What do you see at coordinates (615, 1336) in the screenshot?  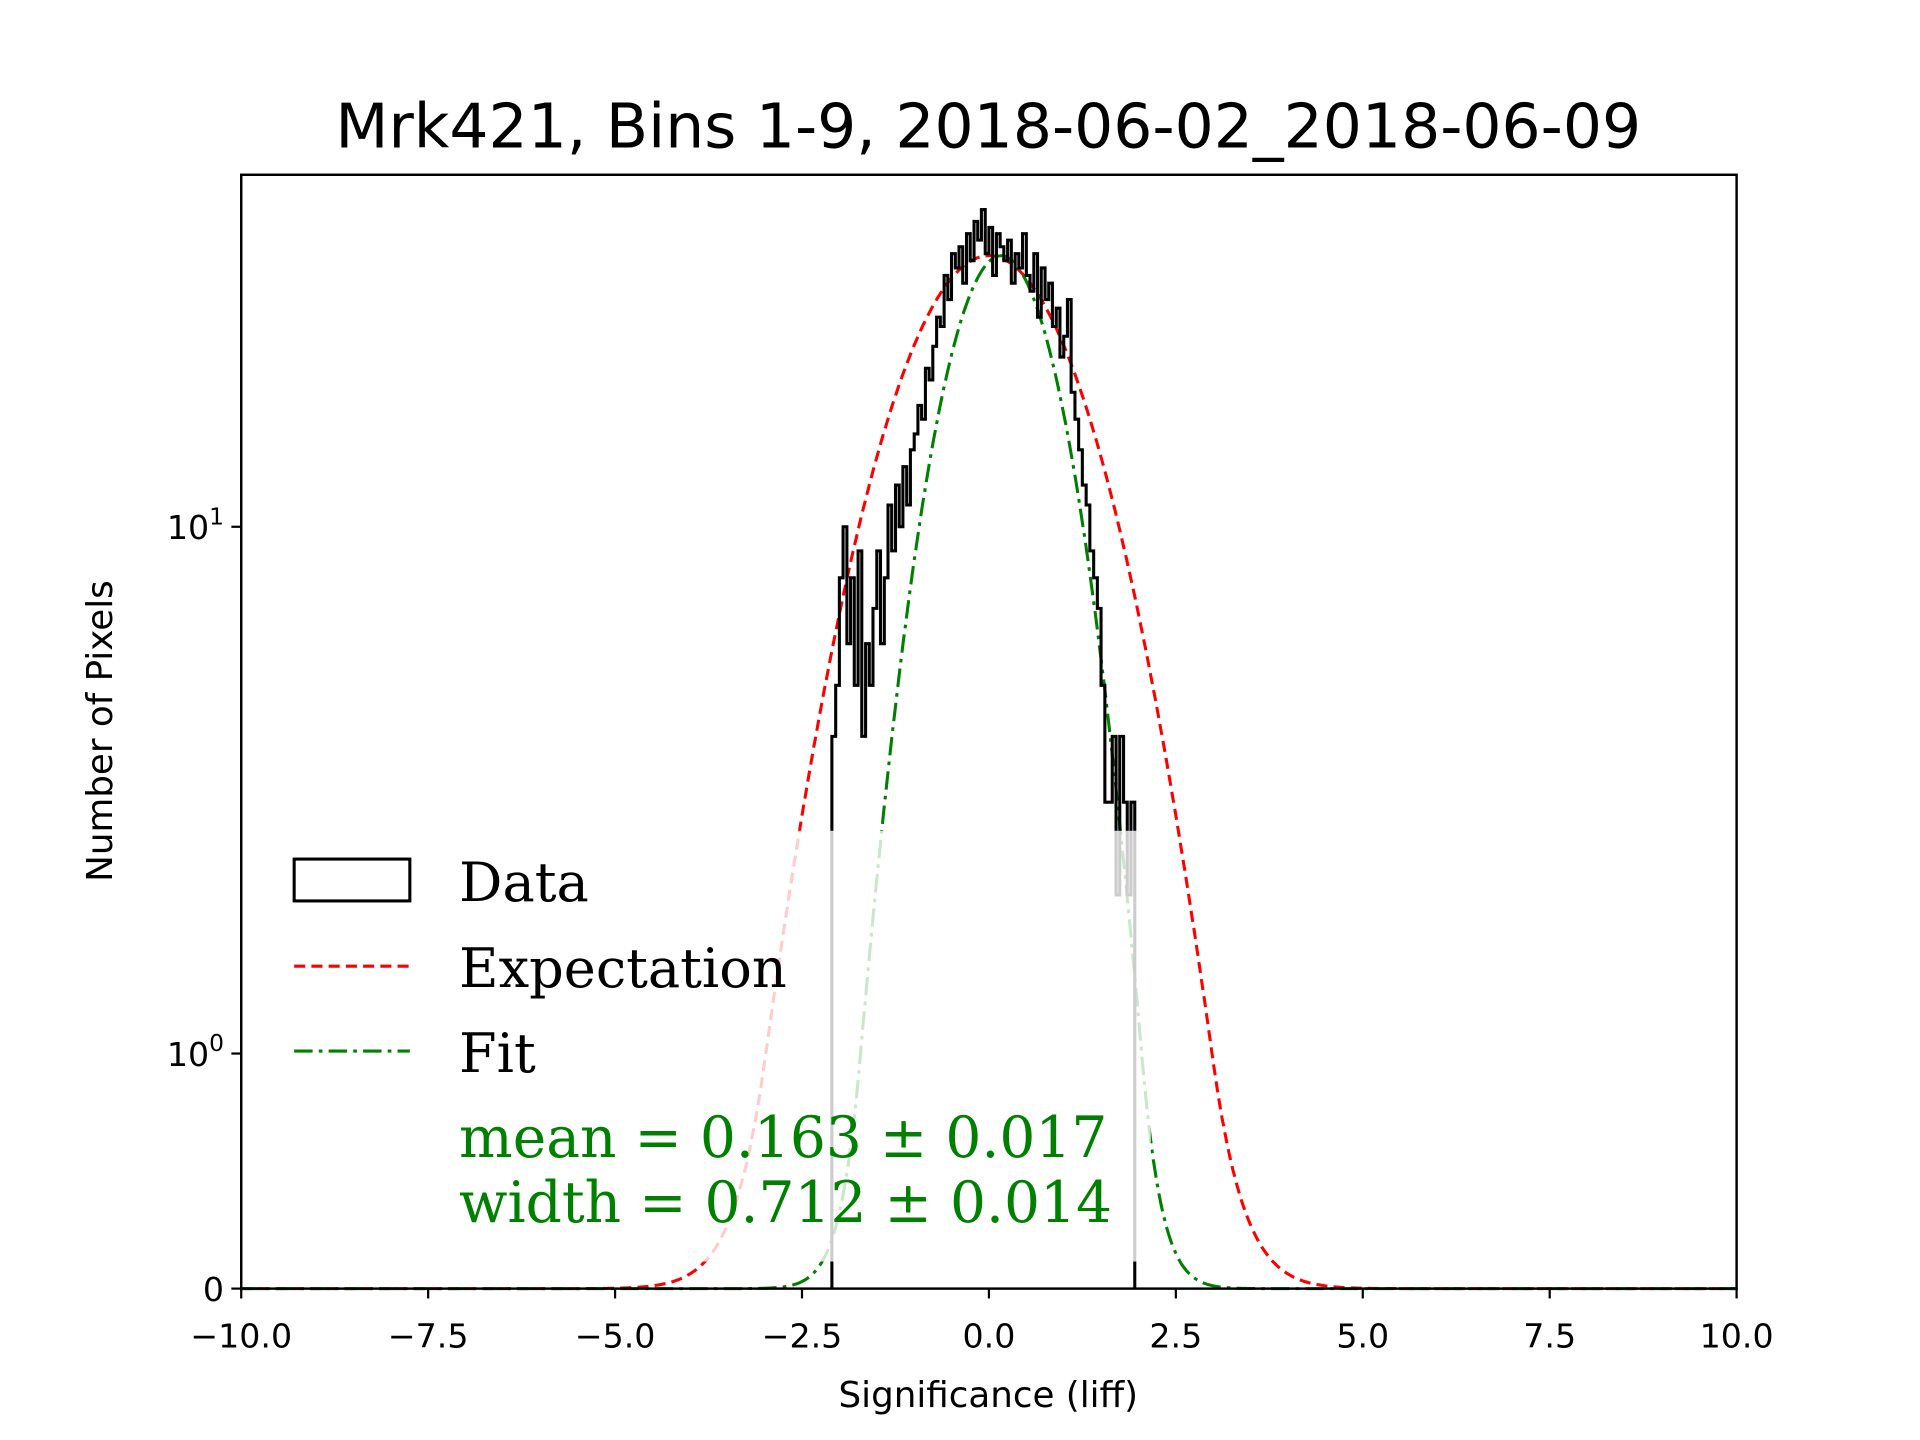 I see `x-tick-label: −5.0` at bounding box center [615, 1336].